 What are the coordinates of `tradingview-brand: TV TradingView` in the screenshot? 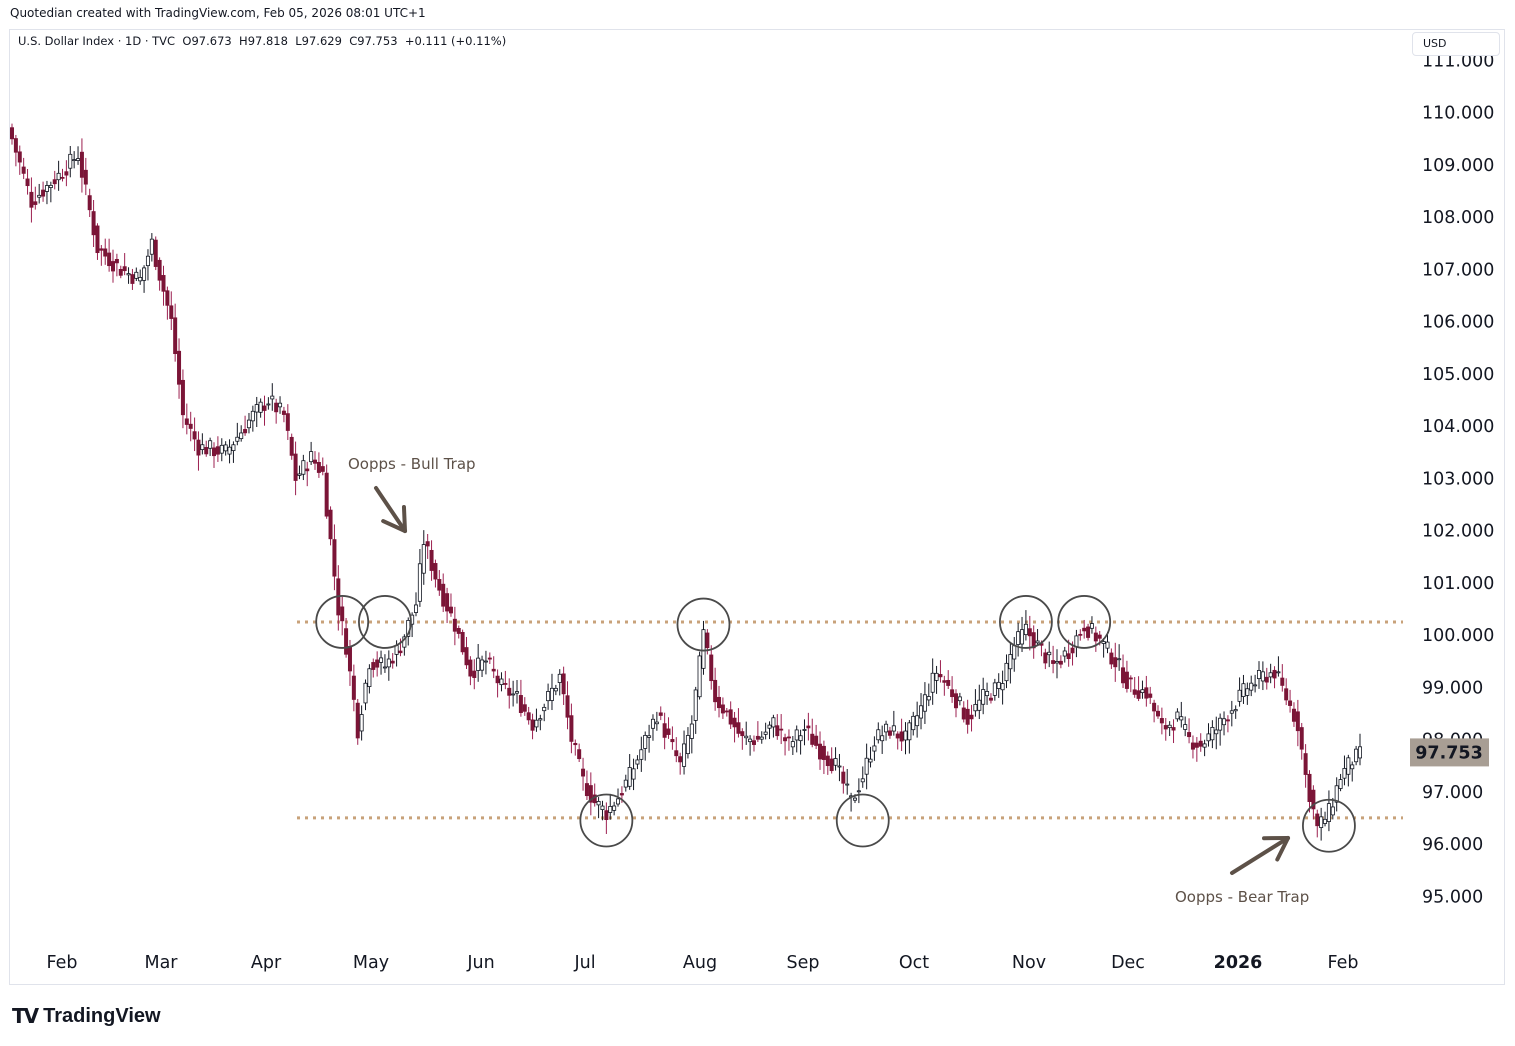 It's located at (86, 1016).